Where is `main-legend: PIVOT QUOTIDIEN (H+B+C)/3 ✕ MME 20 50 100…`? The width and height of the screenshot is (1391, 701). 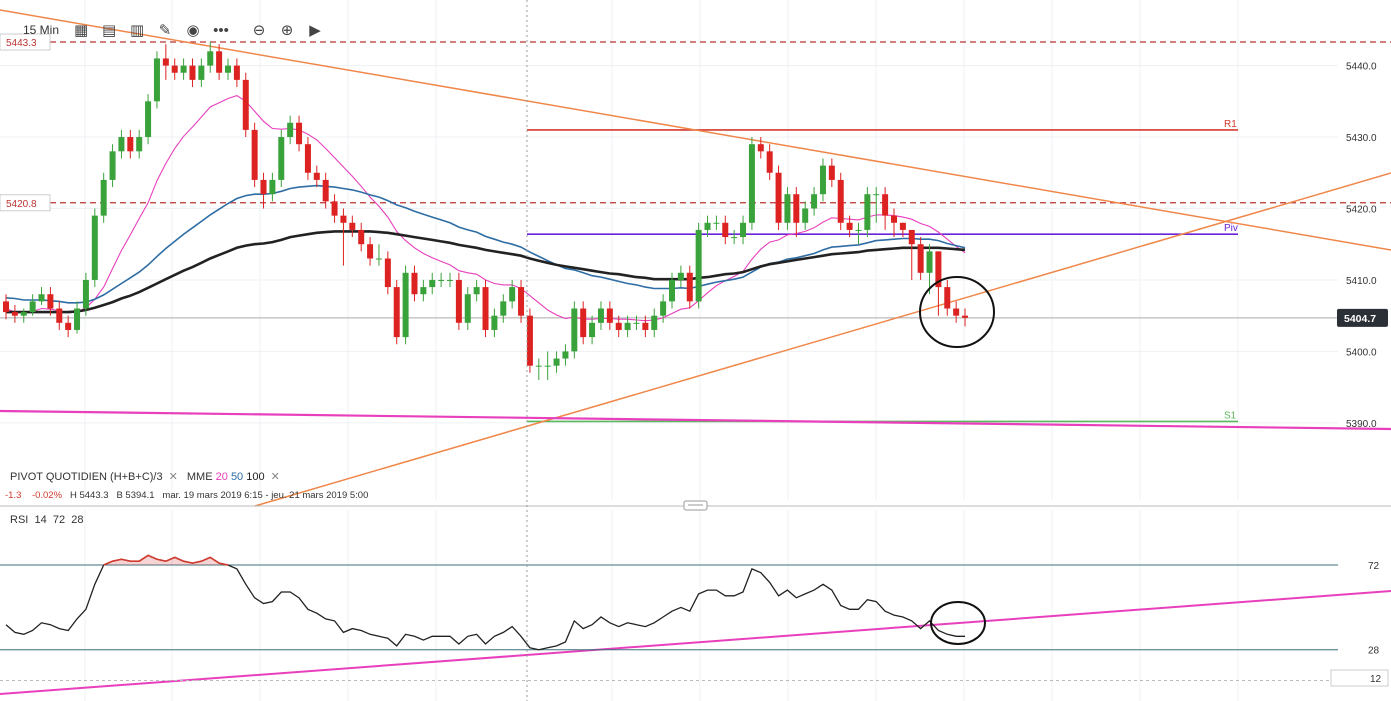
main-legend: PIVOT QUOTIDIEN (H+B+C)/3 ✕ MME 20 50 100… is located at coordinates (148, 476).